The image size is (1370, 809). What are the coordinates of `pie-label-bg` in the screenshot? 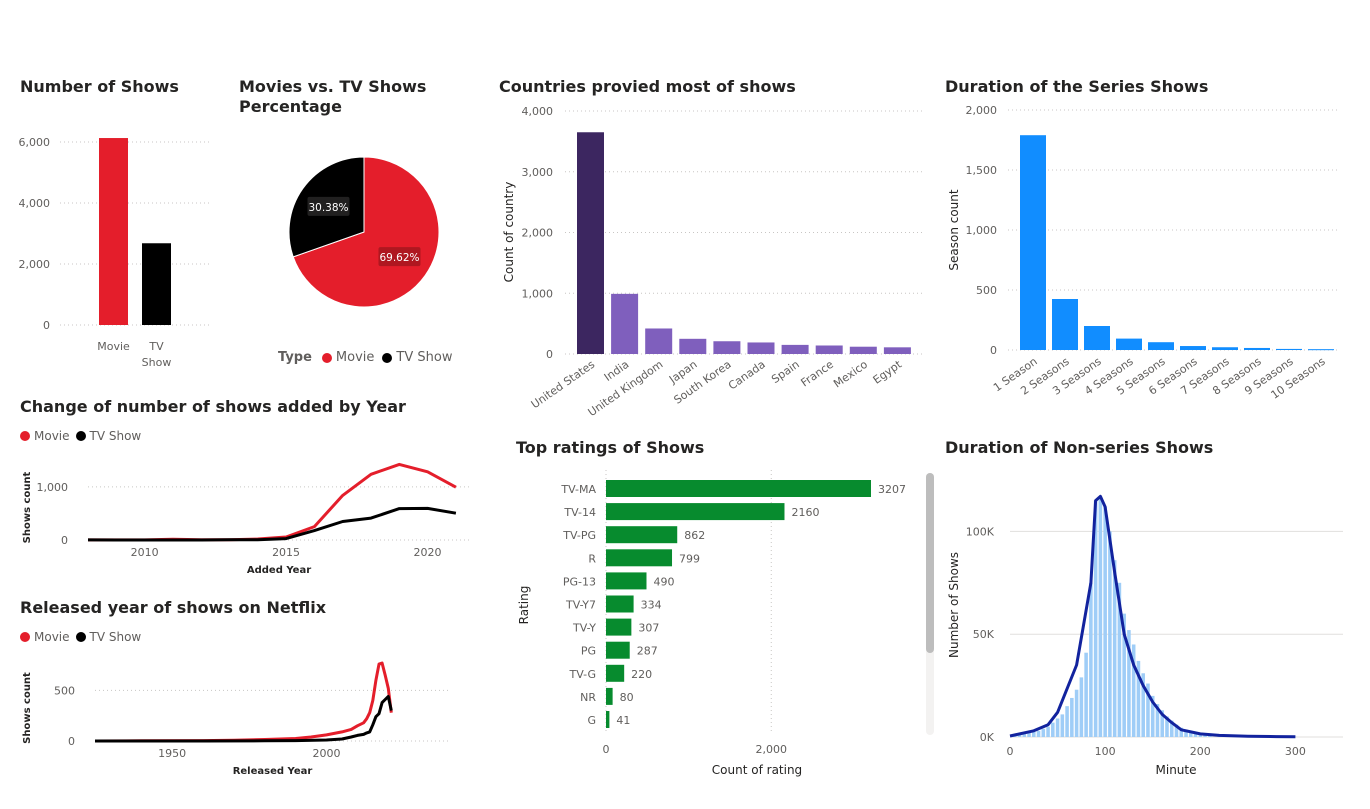 It's located at (399, 257).